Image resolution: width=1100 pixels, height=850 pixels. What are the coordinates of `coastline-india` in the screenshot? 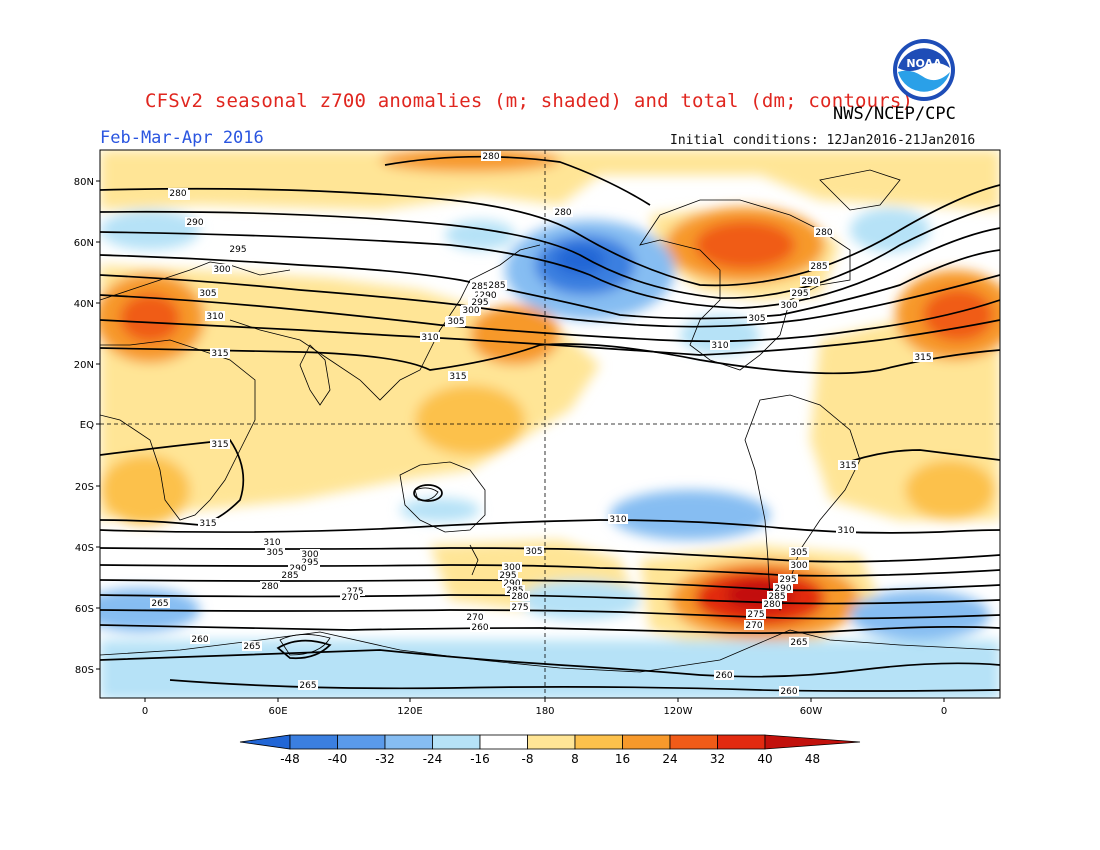 It's located at (315, 375).